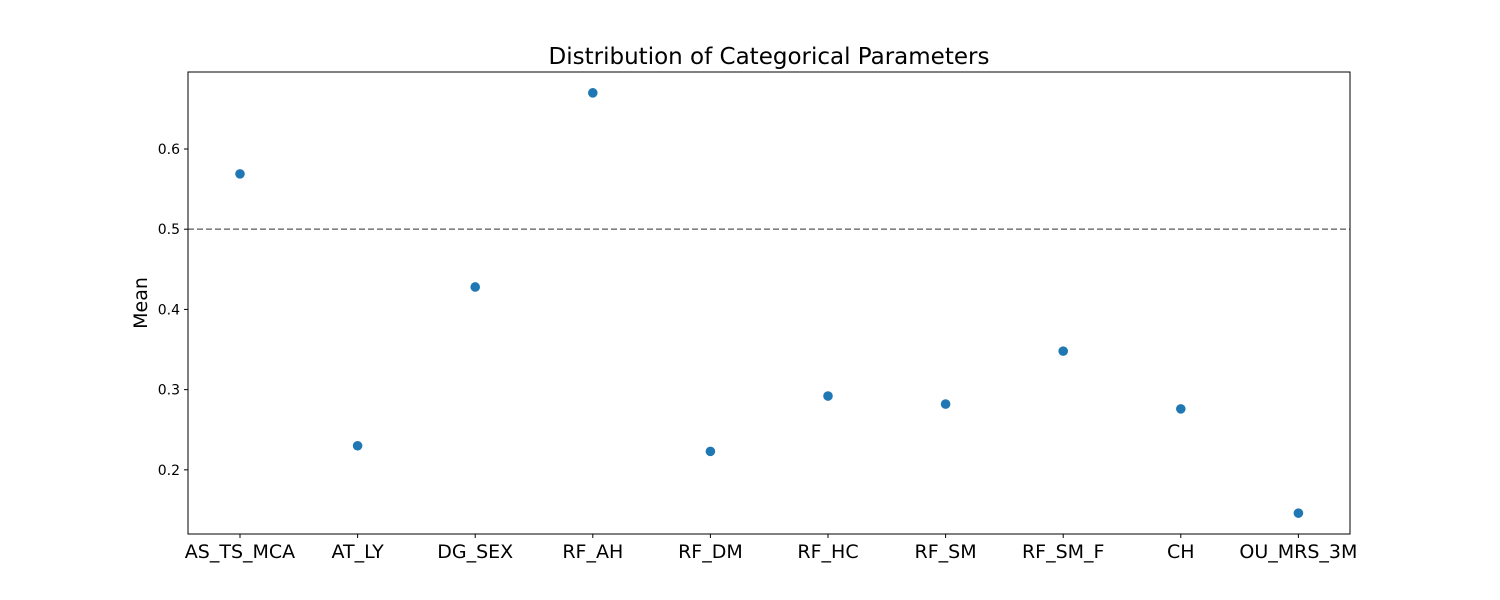 The width and height of the screenshot is (1500, 600). What do you see at coordinates (169, 471) in the screenshot?
I see `y-tick-label: 0.2` at bounding box center [169, 471].